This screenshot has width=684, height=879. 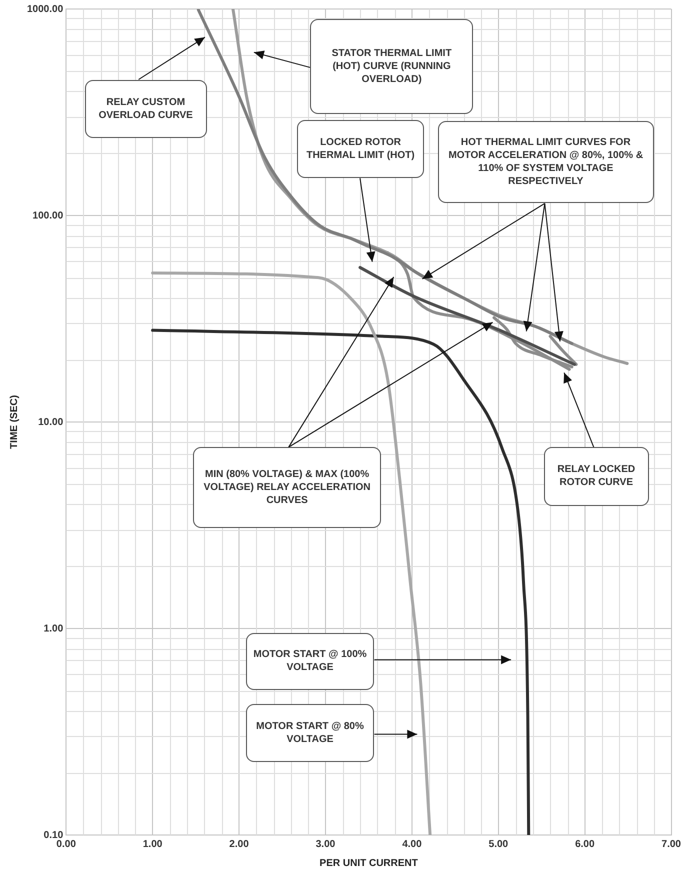 I want to click on callout-box: MOTOR START @ 80% VOLTAGE, so click(x=310, y=733).